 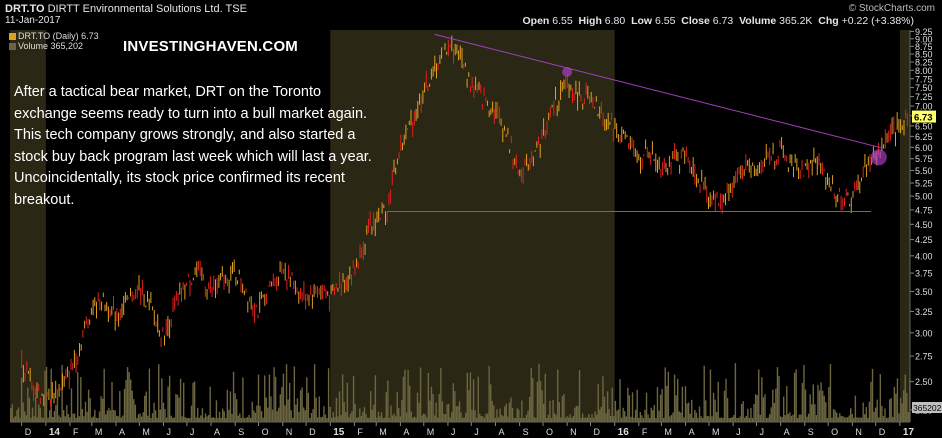 I want to click on ytick-label-7: 7.50, so click(x=924, y=88).